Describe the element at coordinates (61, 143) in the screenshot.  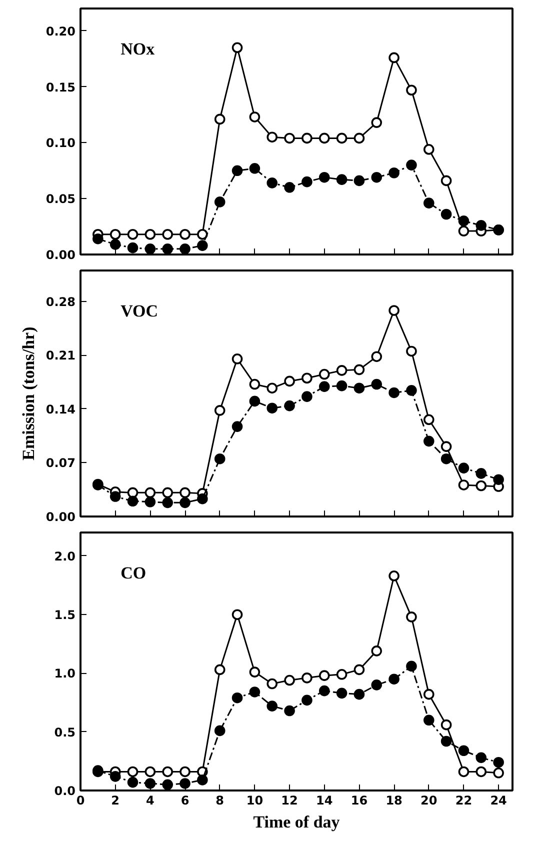
I see `y-tick-label: 0.10` at that location.